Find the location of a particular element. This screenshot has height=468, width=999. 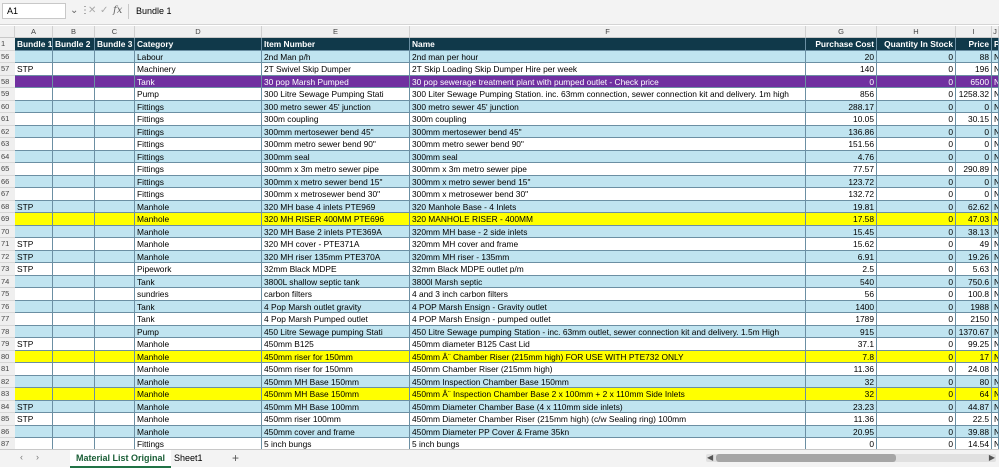

row-number: 64 is located at coordinates (7, 156).